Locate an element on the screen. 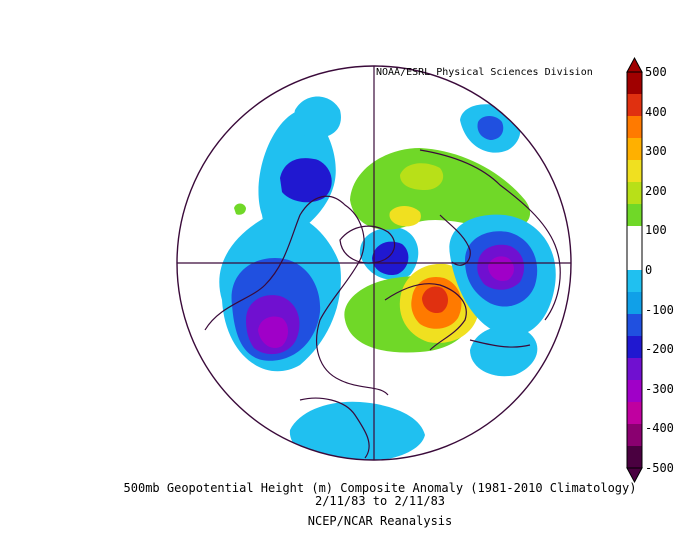 The image size is (700, 542). colorbar-tick-label: 0 is located at coordinates (649, 270).